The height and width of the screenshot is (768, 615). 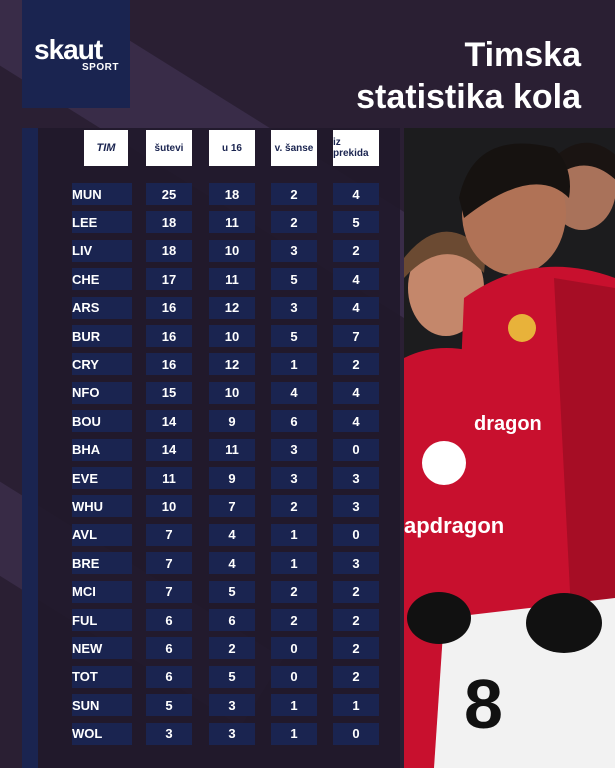 I want to click on big-chances-cell: 4, so click(x=294, y=392).